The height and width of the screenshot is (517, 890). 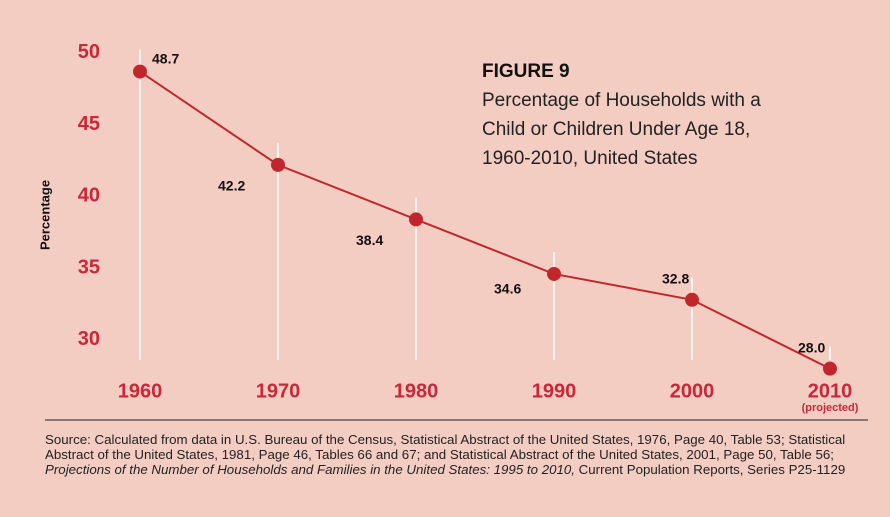 I want to click on y-tick-label: 35, so click(x=89, y=267).